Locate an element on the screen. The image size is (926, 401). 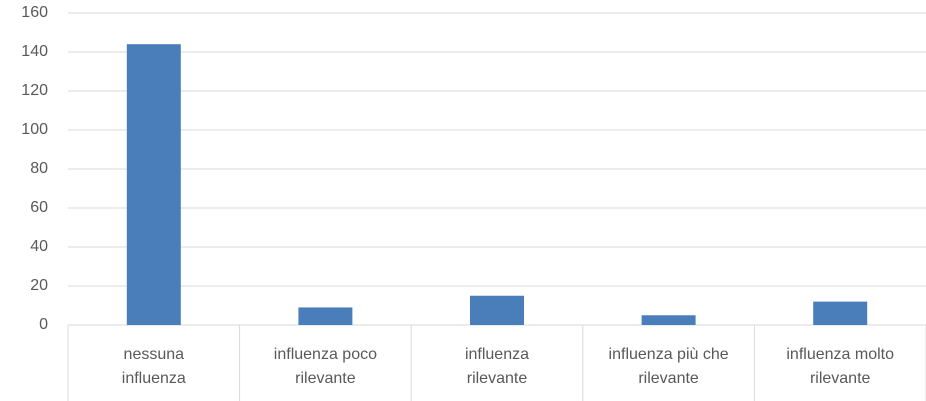
y-tick-label: 60 is located at coordinates (39, 207).